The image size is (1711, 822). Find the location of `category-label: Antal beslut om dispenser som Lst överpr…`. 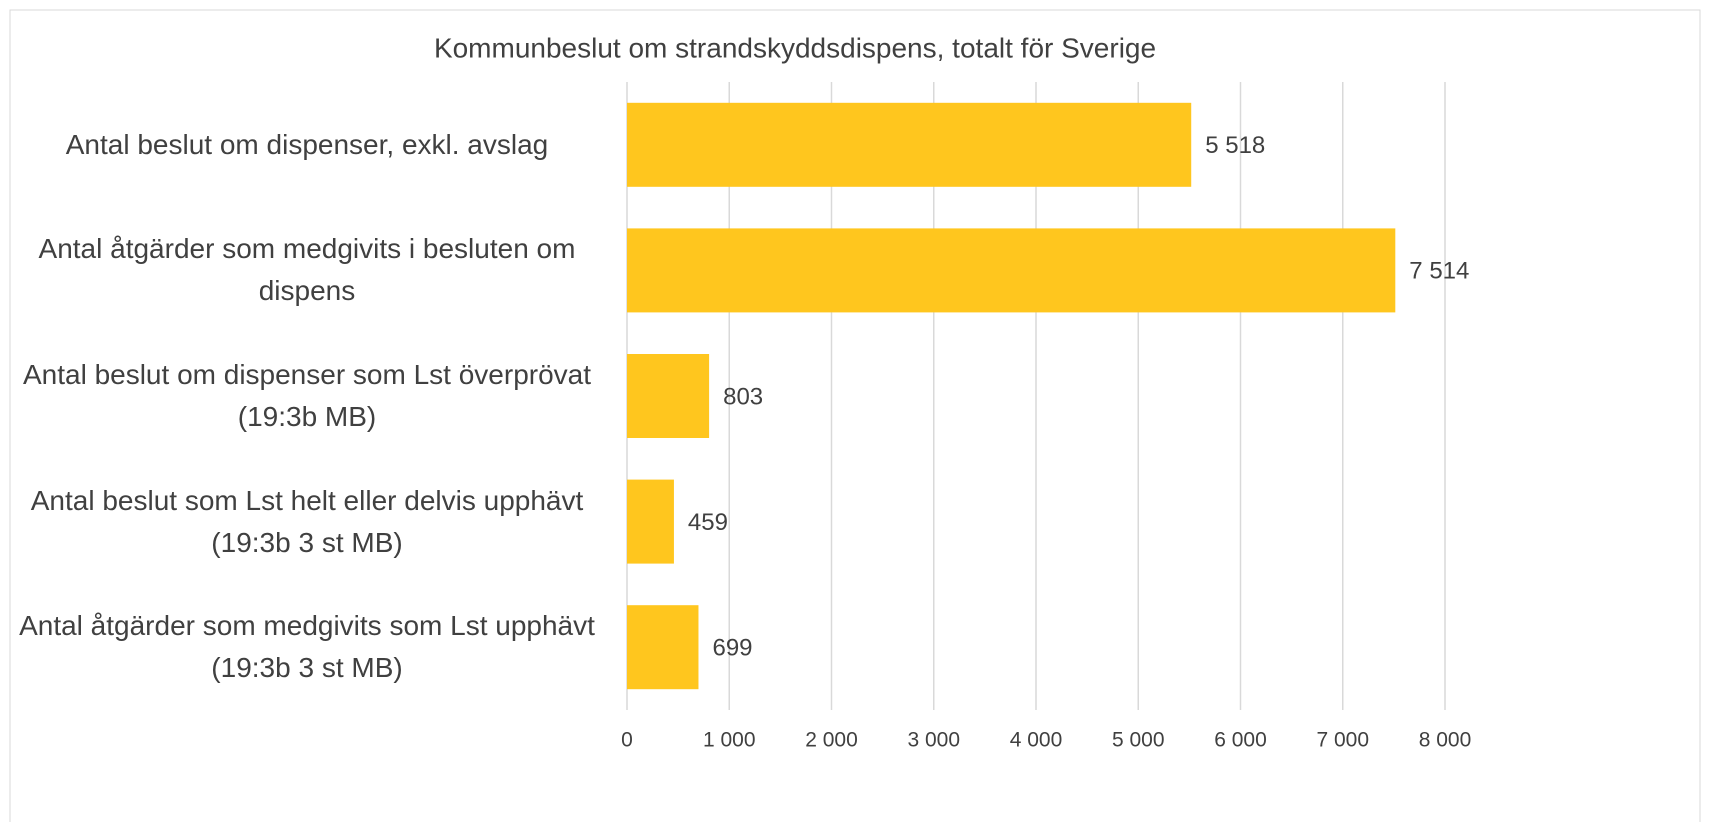

category-label: Antal beslut om dispenser som Lst överpr… is located at coordinates (307, 395).